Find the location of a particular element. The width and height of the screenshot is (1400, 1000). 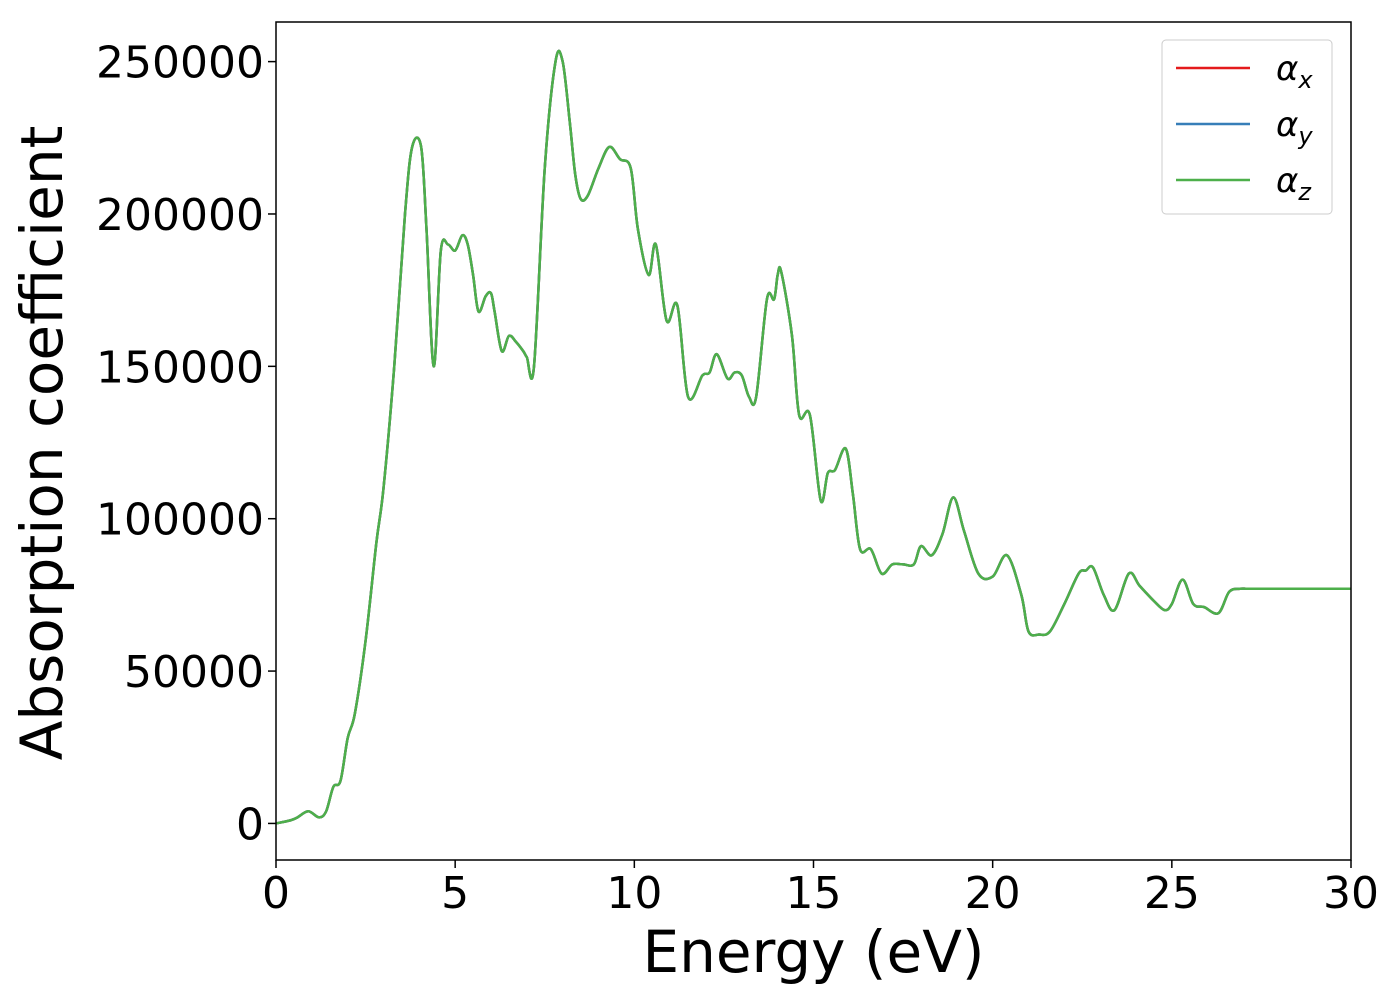

x-tick-label: 25 is located at coordinates (1172, 893).